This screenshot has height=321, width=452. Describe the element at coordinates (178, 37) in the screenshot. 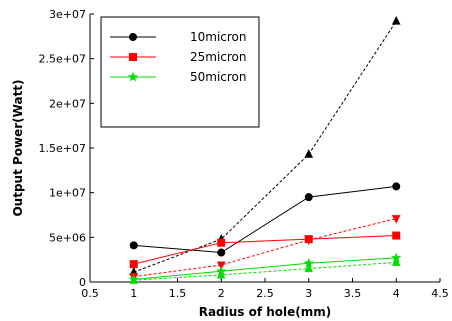

I see `legend-entry: 10micron` at that location.